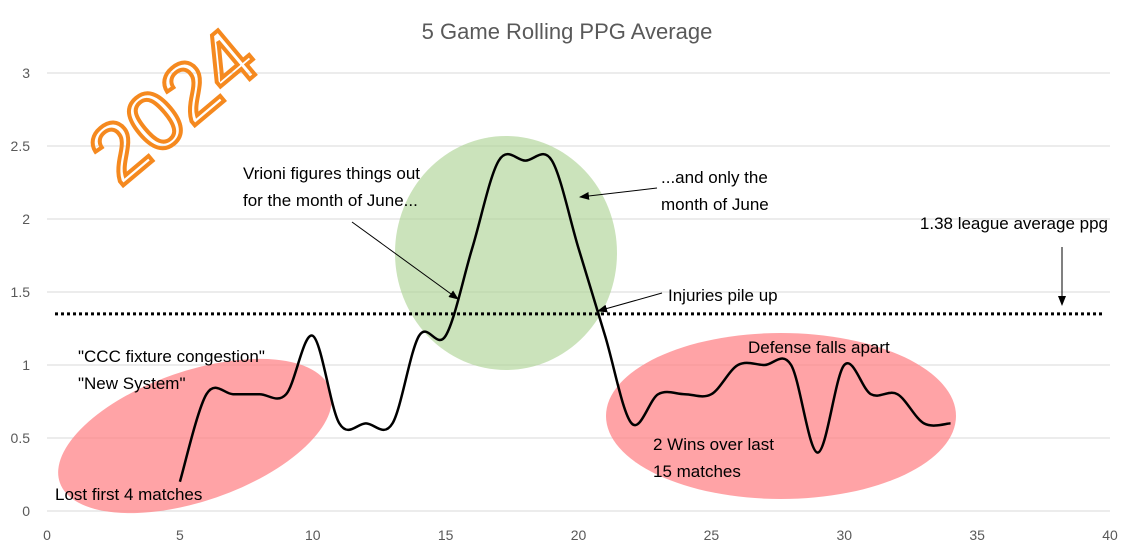 The width and height of the screenshot is (1135, 553). Describe the element at coordinates (331, 173) in the screenshot. I see `annotation-vrioni-line1: Vrioni figures things out` at that location.